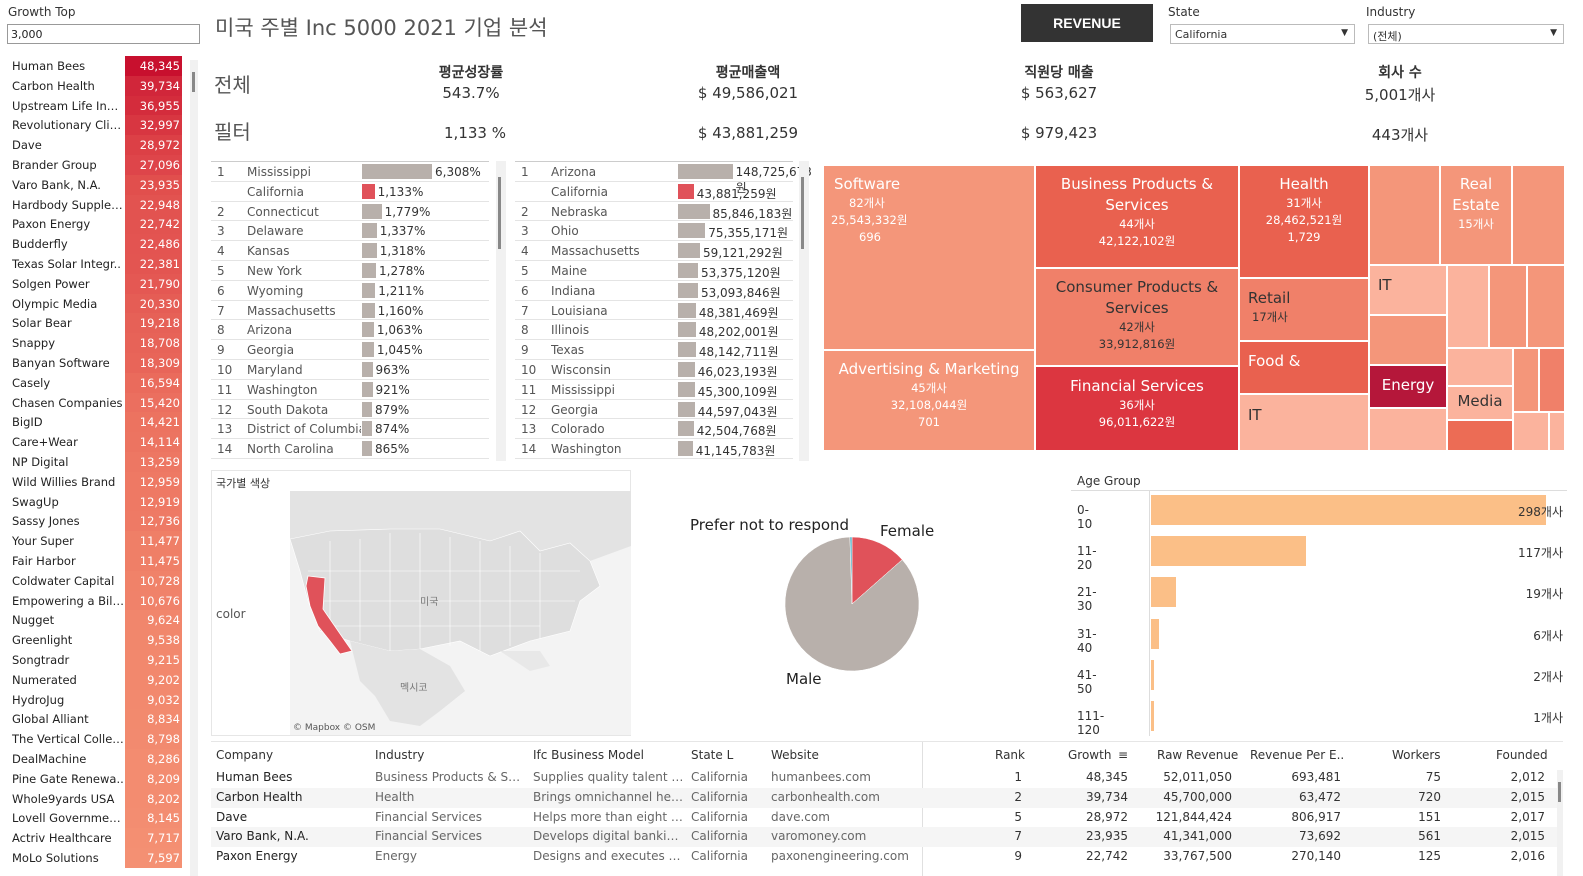  What do you see at coordinates (460, 613) in the screenshot?
I see `usa-map: 미국 멕시코` at bounding box center [460, 613].